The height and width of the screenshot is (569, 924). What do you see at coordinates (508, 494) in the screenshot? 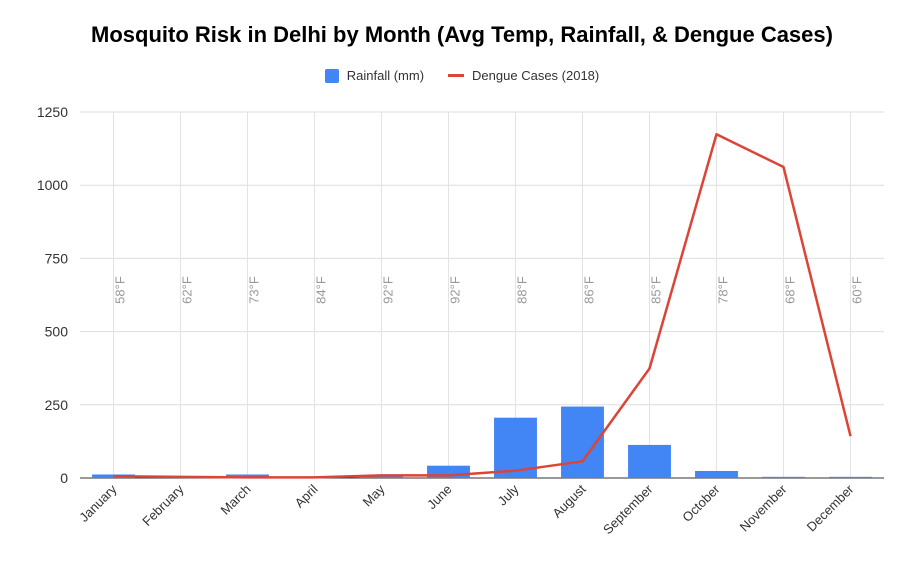
I see `x-tick-label: July` at bounding box center [508, 494].